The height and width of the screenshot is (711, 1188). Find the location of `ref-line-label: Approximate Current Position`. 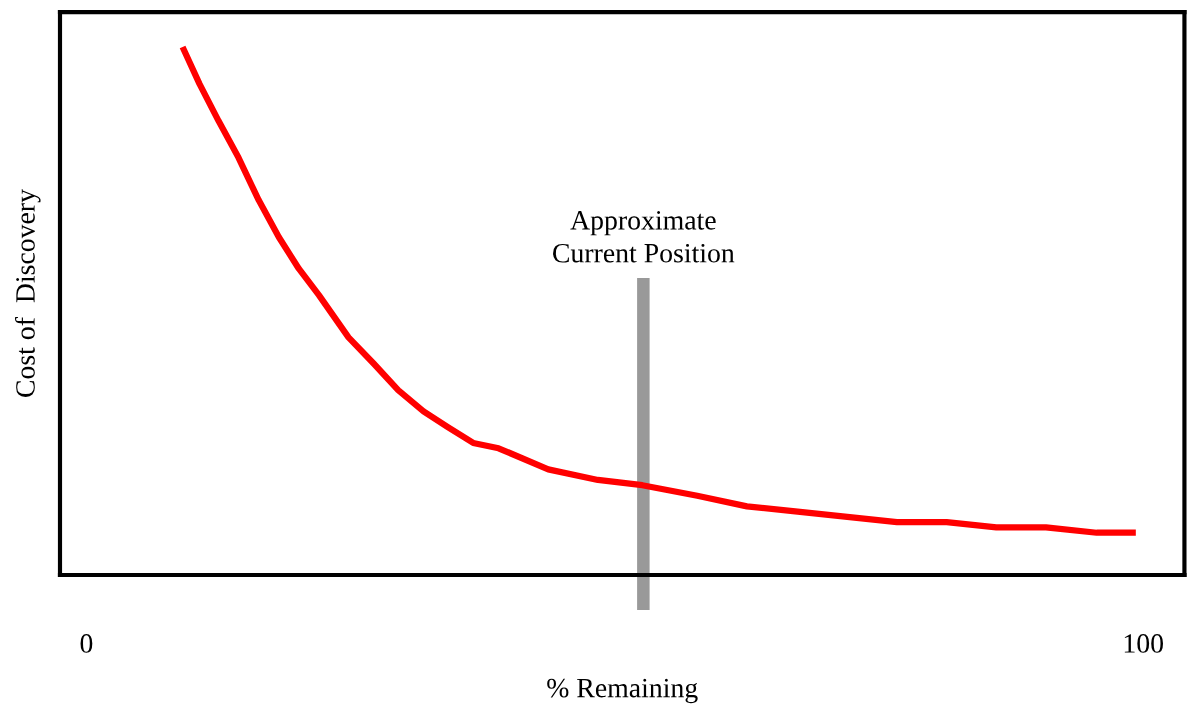

ref-line-label: Approximate Current Position is located at coordinates (644, 236).